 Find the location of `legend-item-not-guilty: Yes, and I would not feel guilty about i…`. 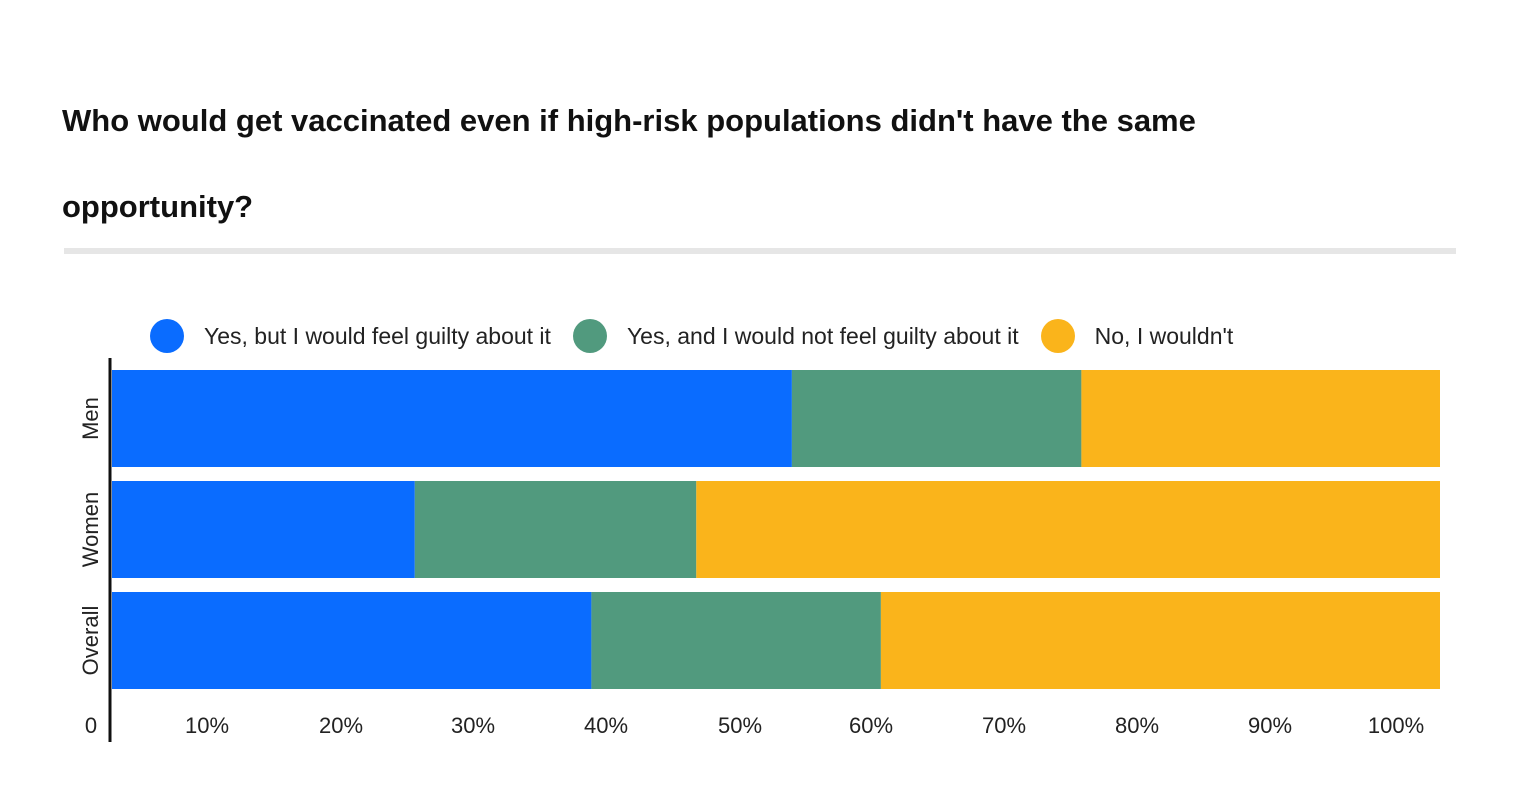

legend-item-not-guilty: Yes, and I would not feel guilty about i… is located at coordinates (795, 336).